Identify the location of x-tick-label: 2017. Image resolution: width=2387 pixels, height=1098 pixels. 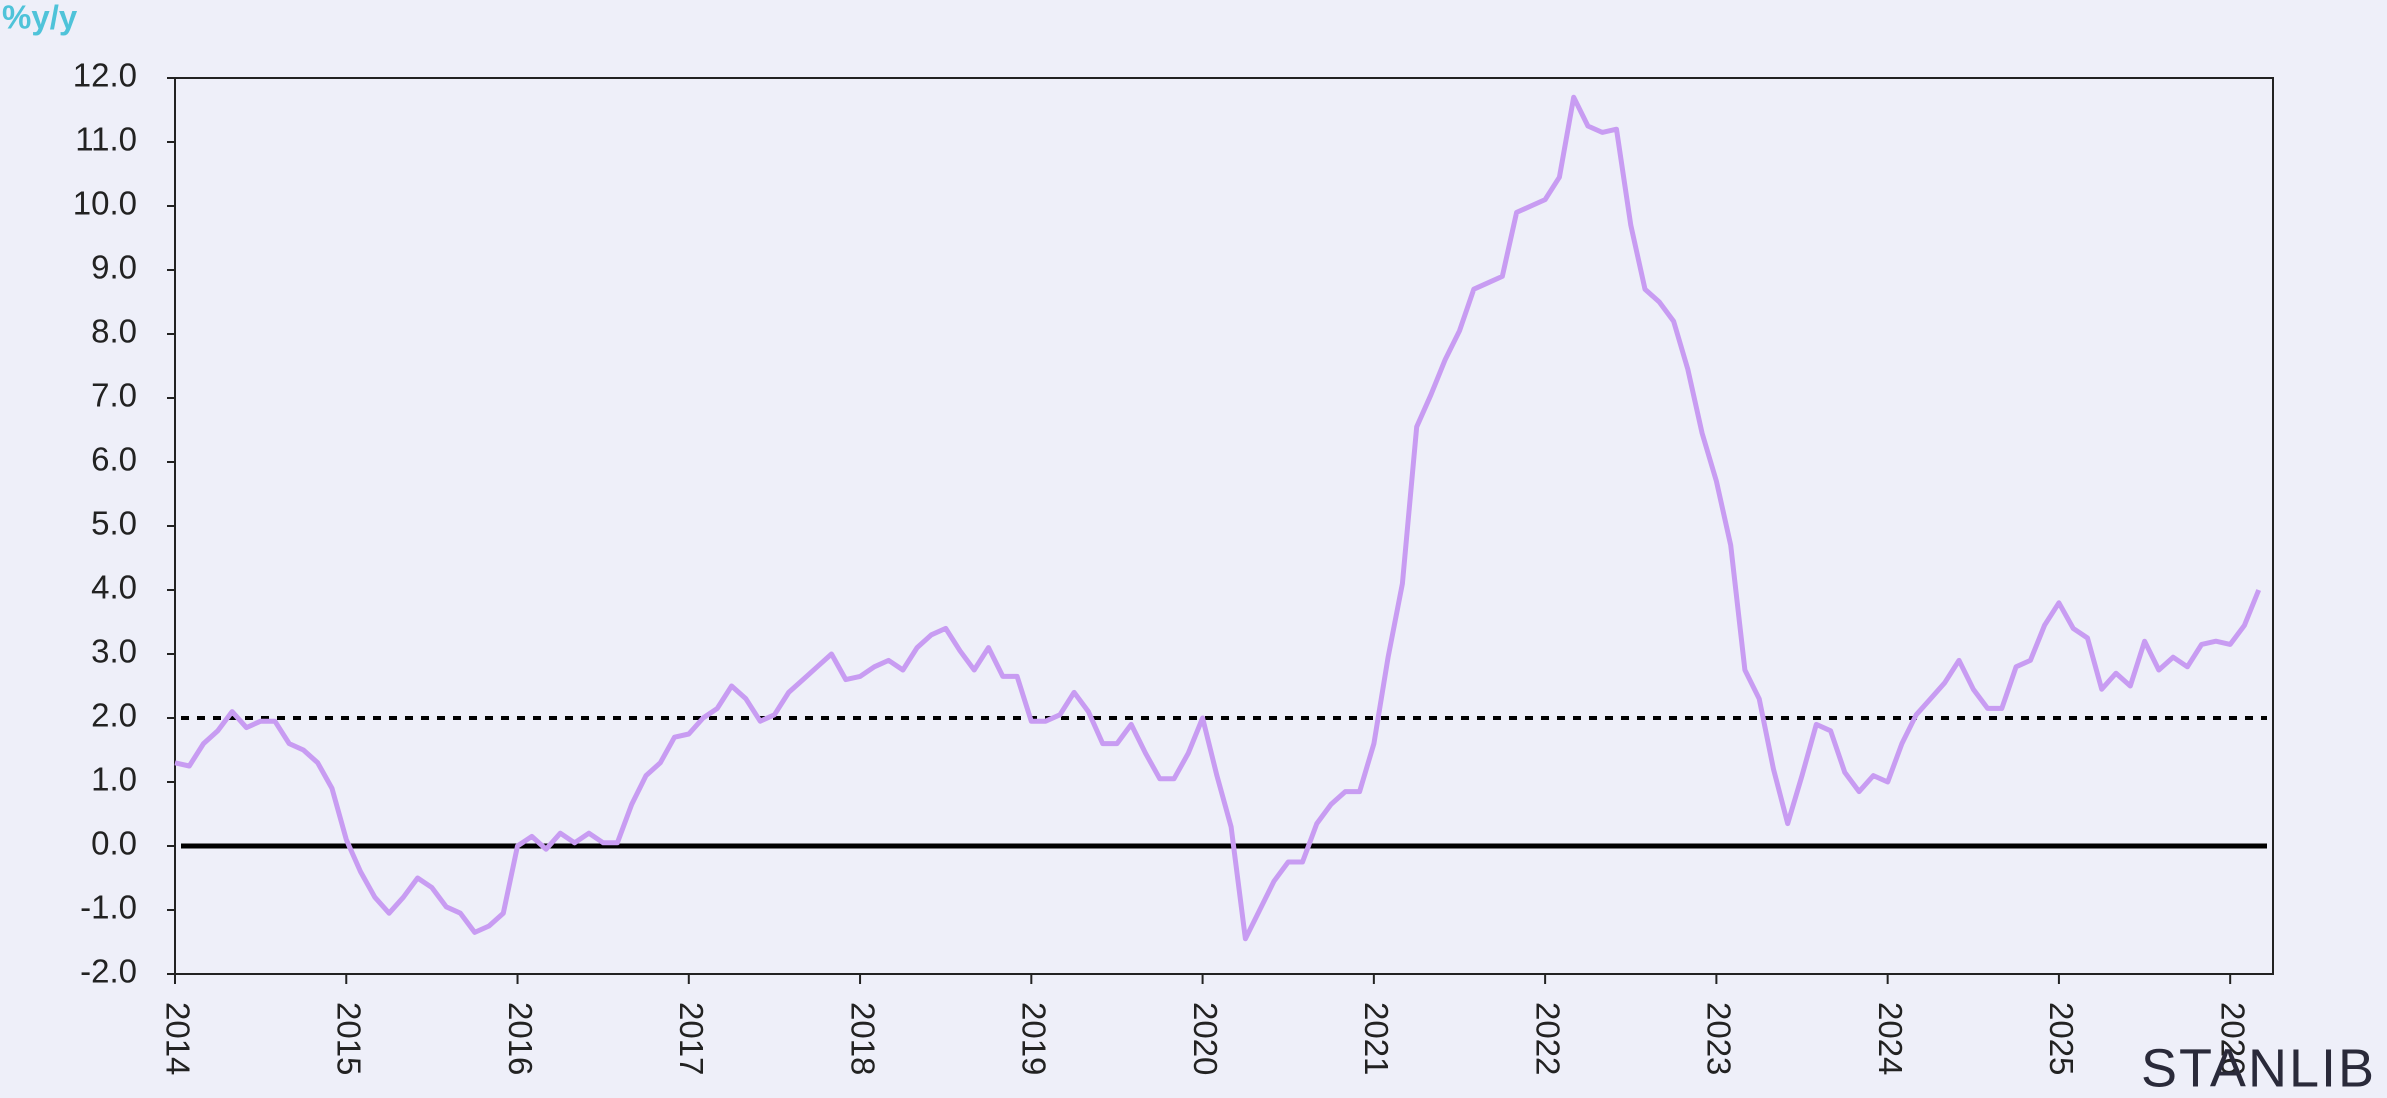
(691, 1038).